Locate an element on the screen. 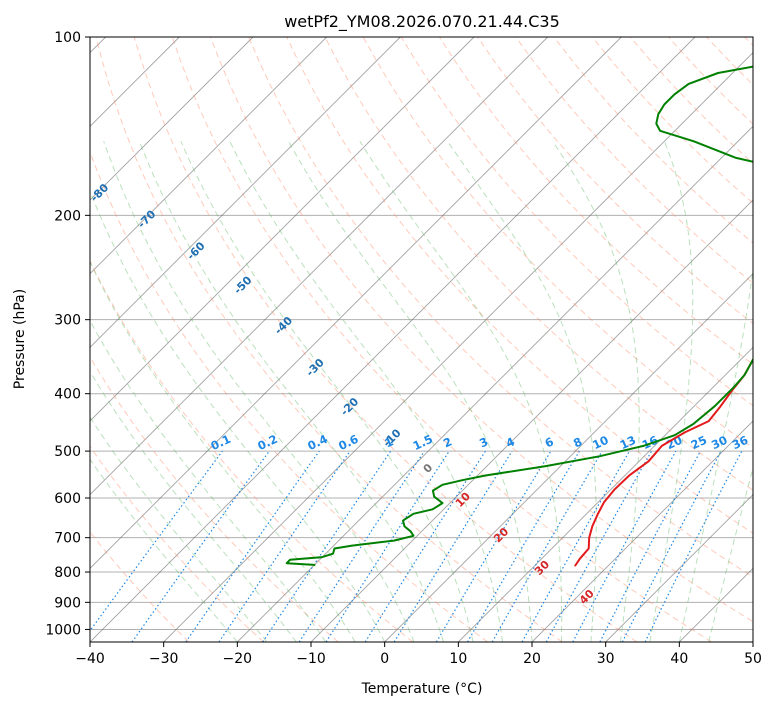 The image size is (775, 708). temperature-profile-line is located at coordinates (663, 462).